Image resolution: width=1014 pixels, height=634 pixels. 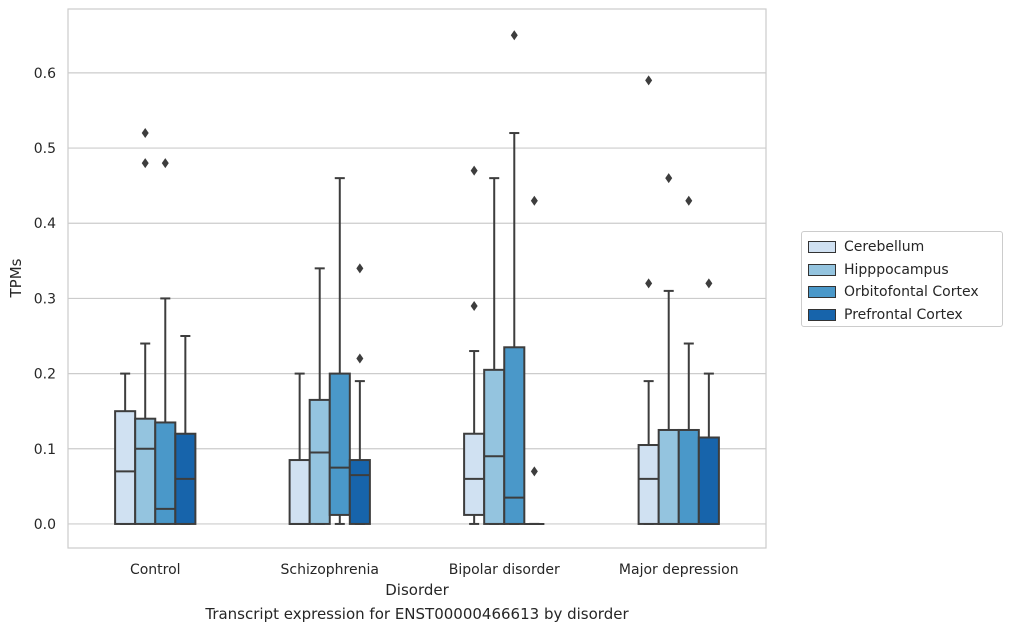 What do you see at coordinates (45, 450) in the screenshot?
I see `y-tick-label: 0.1` at bounding box center [45, 450].